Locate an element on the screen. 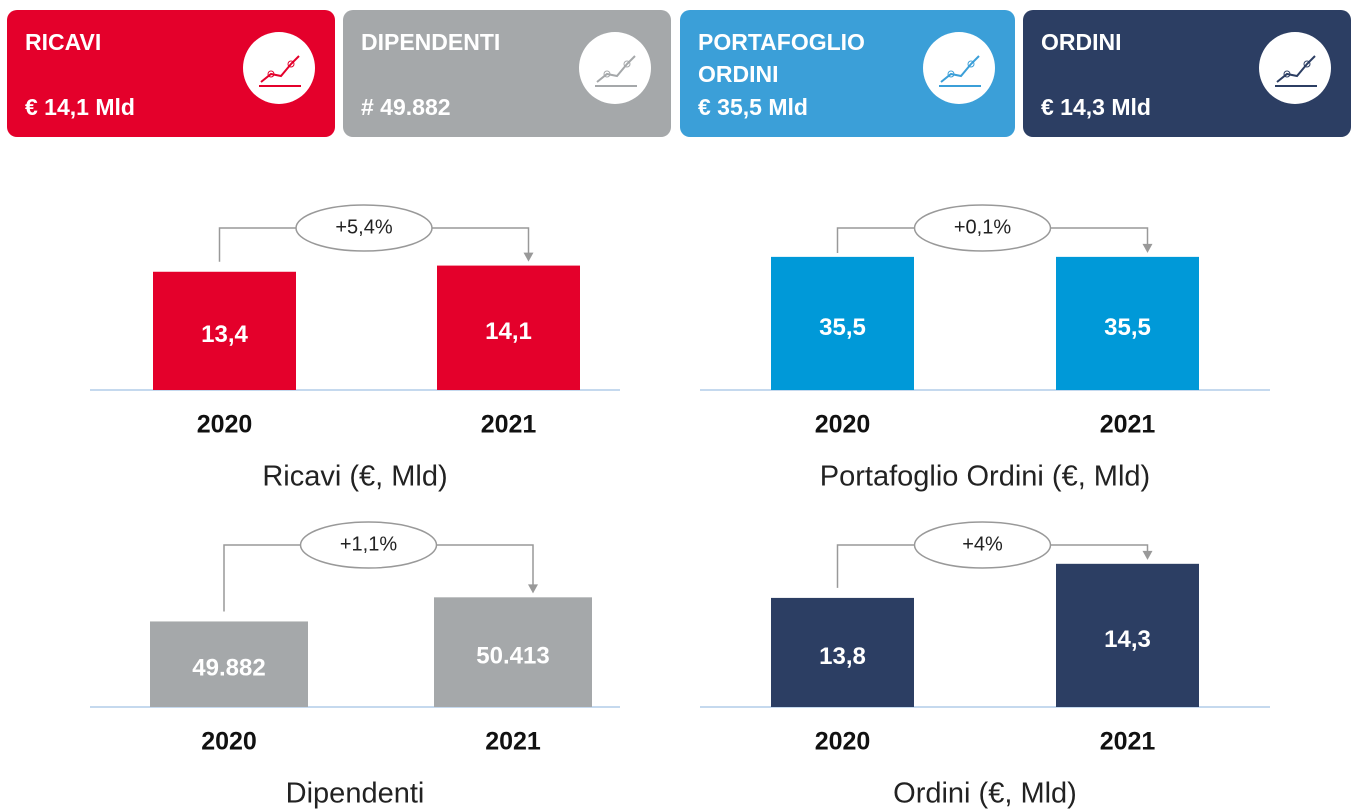  card-title: DIPENDENTI is located at coordinates (431, 42).